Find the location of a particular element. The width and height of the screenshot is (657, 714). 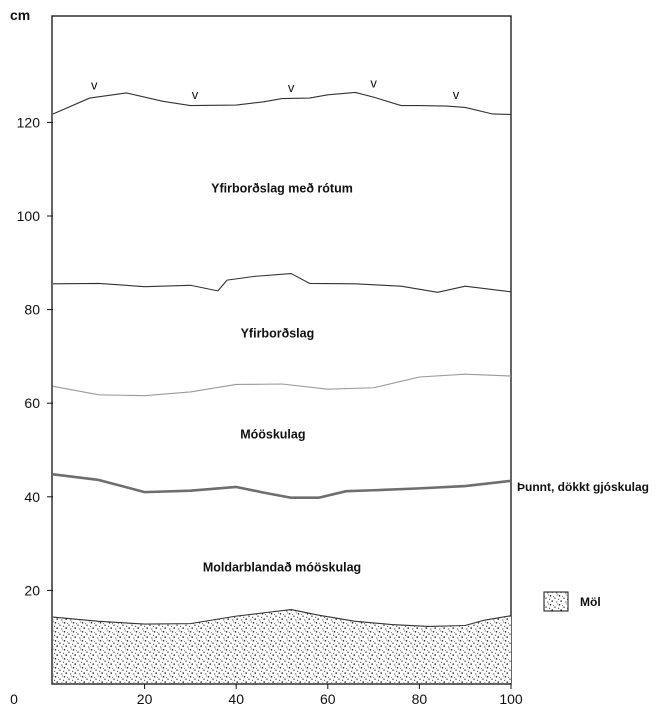

layer-label: Moldarblandað móöskulag is located at coordinates (282, 568).